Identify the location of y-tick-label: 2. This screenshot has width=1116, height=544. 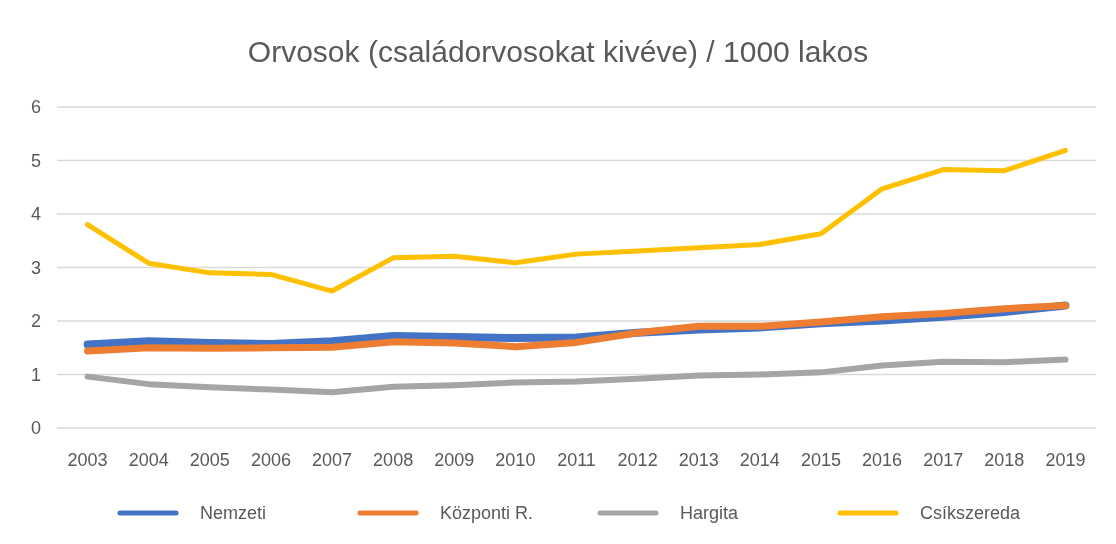
(36, 321).